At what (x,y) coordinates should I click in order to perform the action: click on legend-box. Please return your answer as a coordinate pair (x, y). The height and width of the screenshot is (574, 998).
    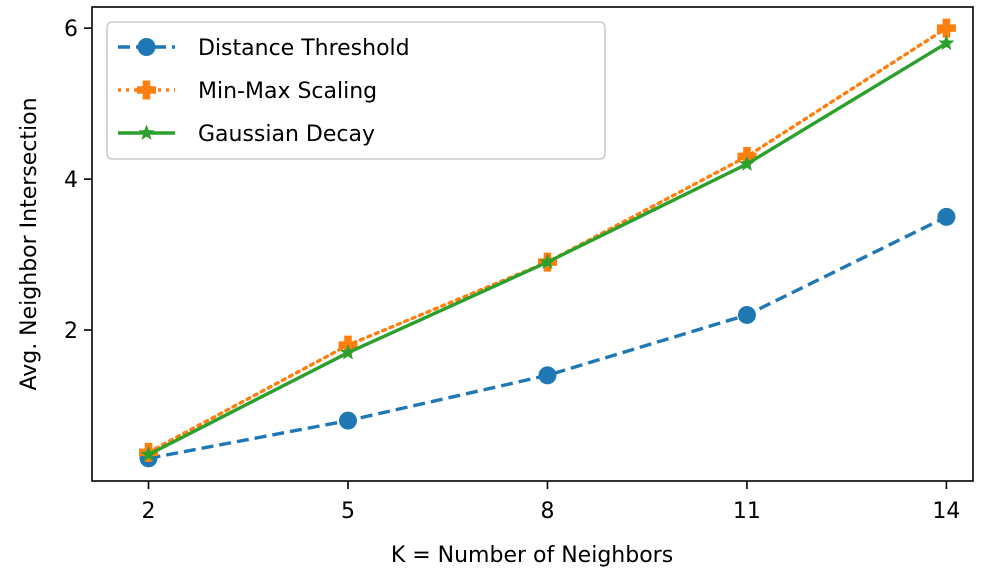
    Looking at the image, I should click on (356, 90).